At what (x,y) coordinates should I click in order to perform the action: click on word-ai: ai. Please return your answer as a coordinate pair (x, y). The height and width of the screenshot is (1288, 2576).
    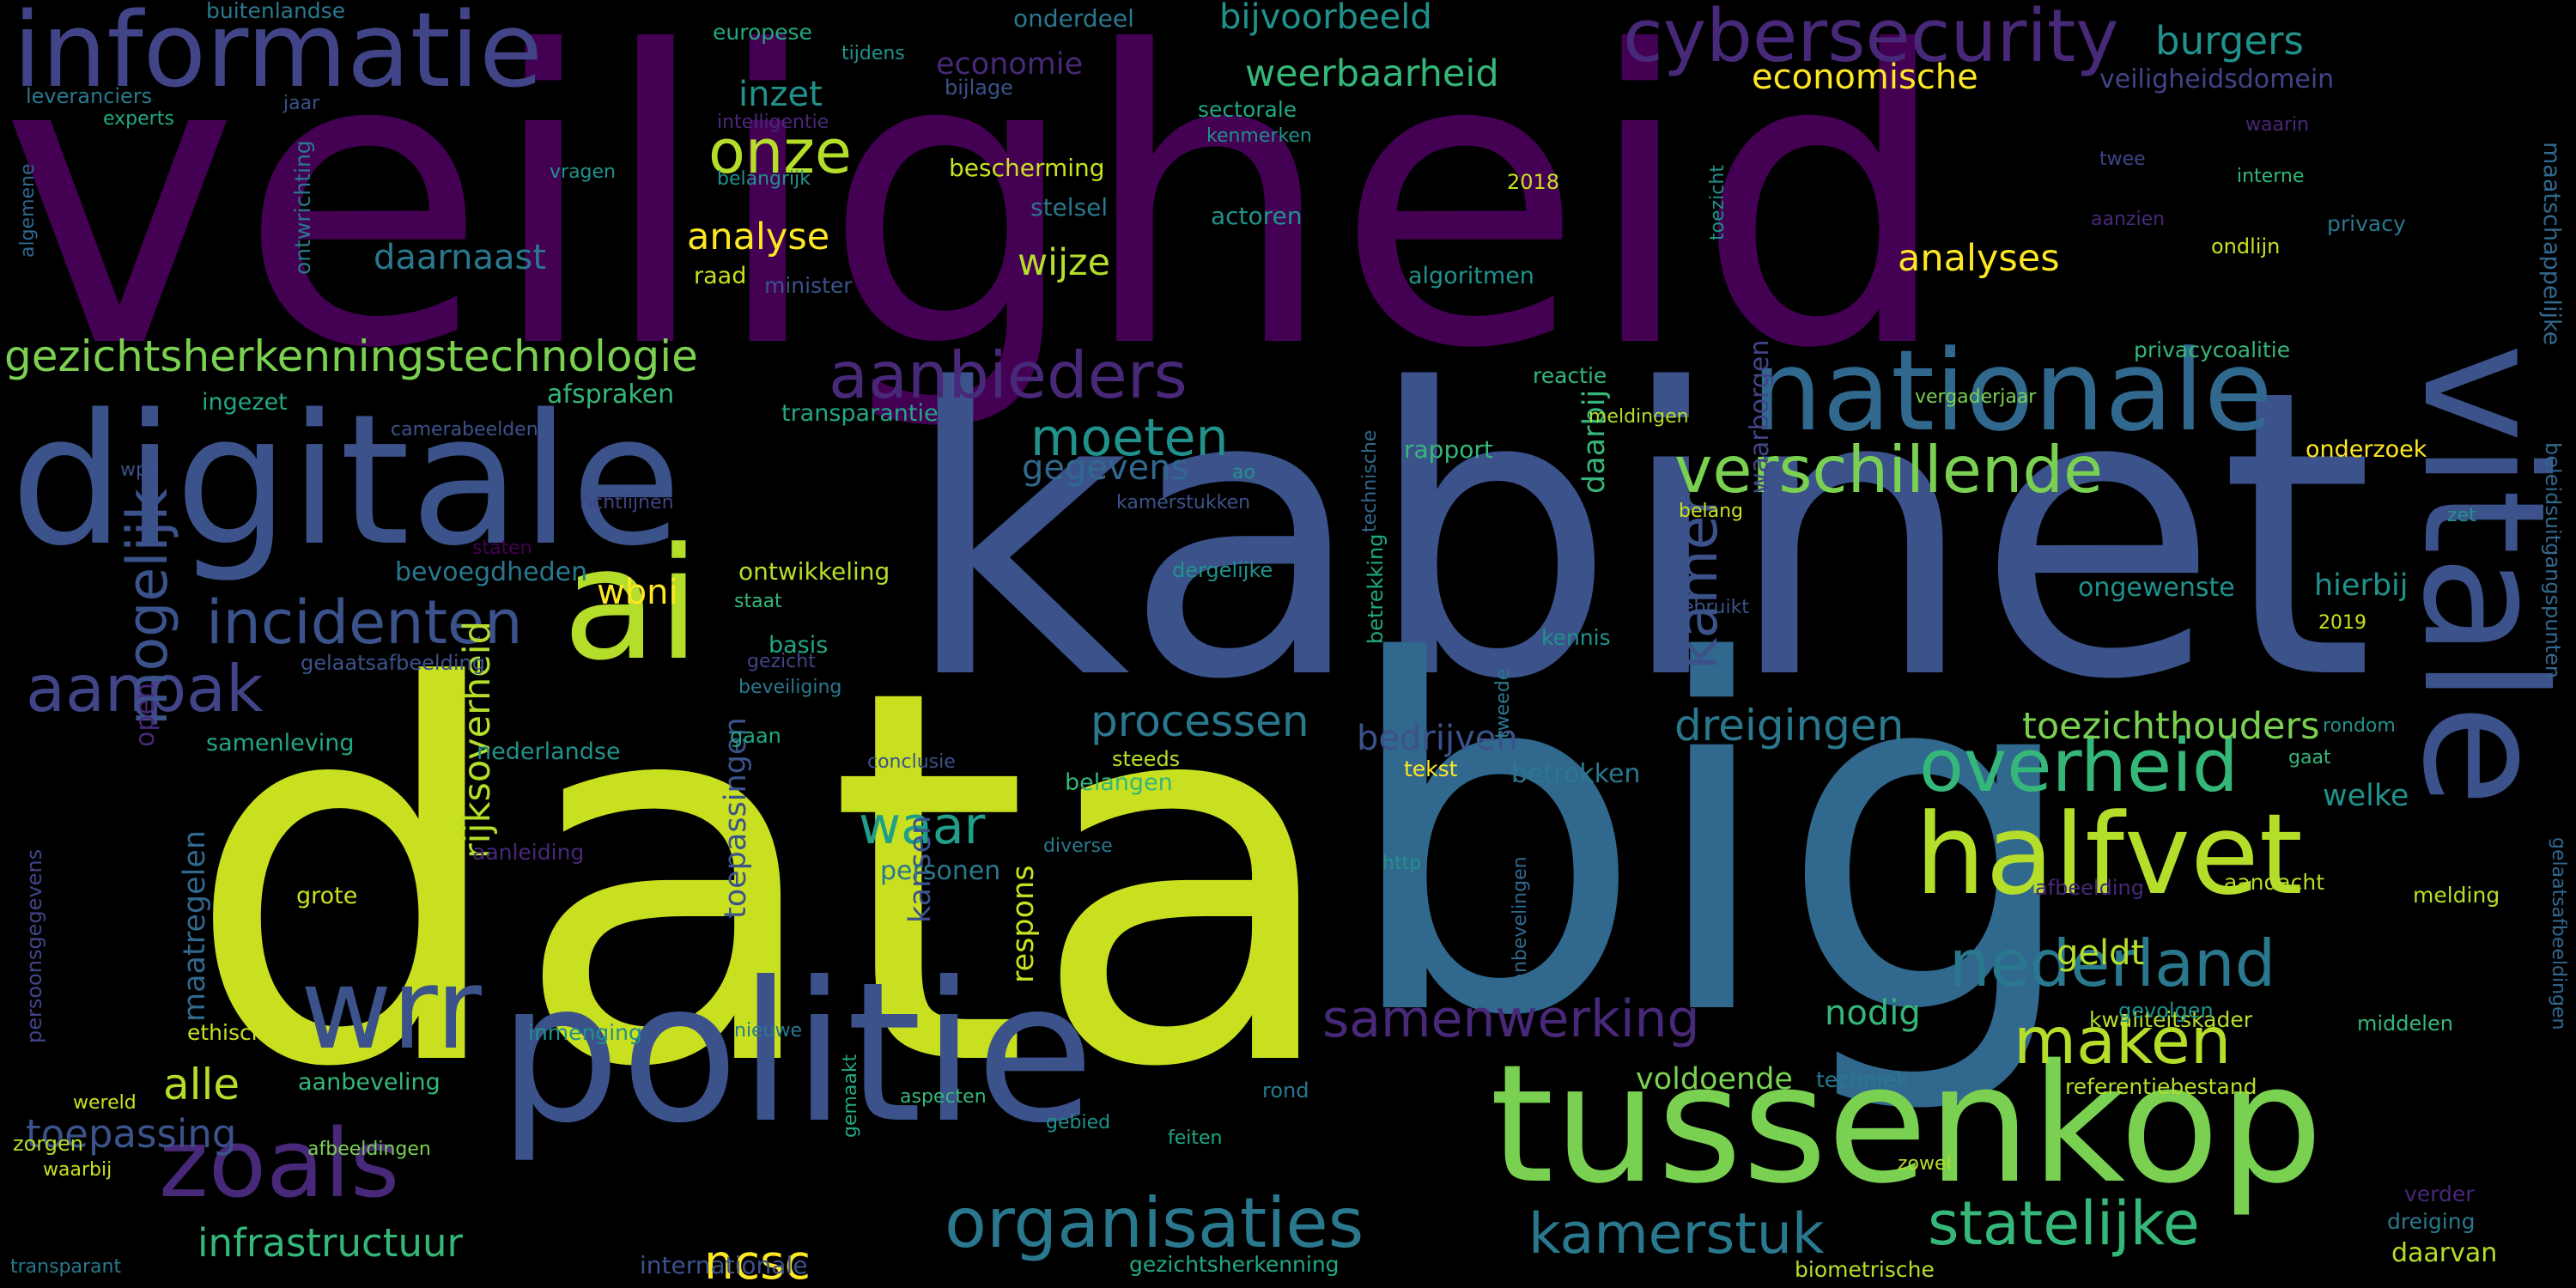
    Looking at the image, I should click on (631, 605).